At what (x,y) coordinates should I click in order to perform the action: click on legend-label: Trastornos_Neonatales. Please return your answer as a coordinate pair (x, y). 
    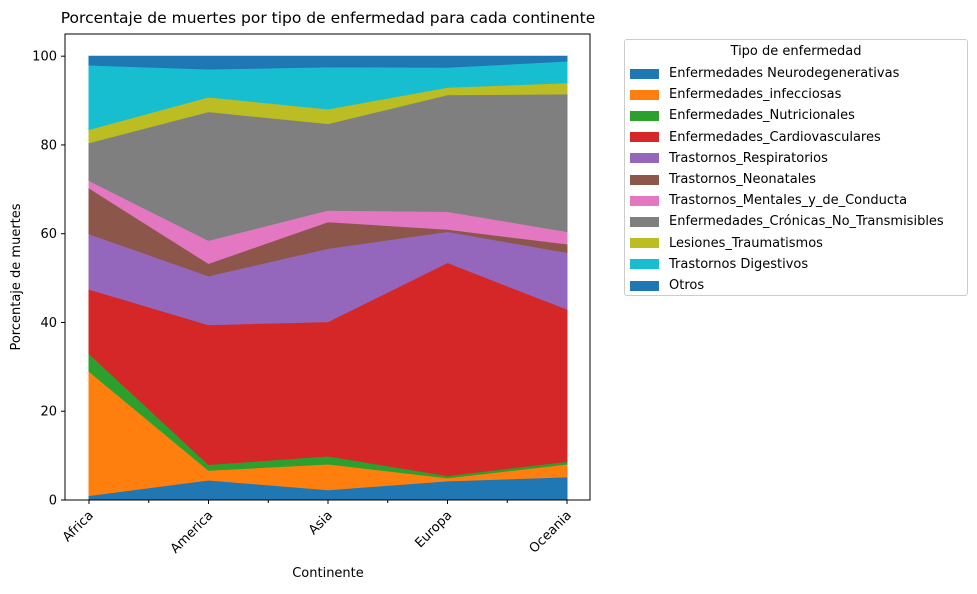
    Looking at the image, I should click on (743, 179).